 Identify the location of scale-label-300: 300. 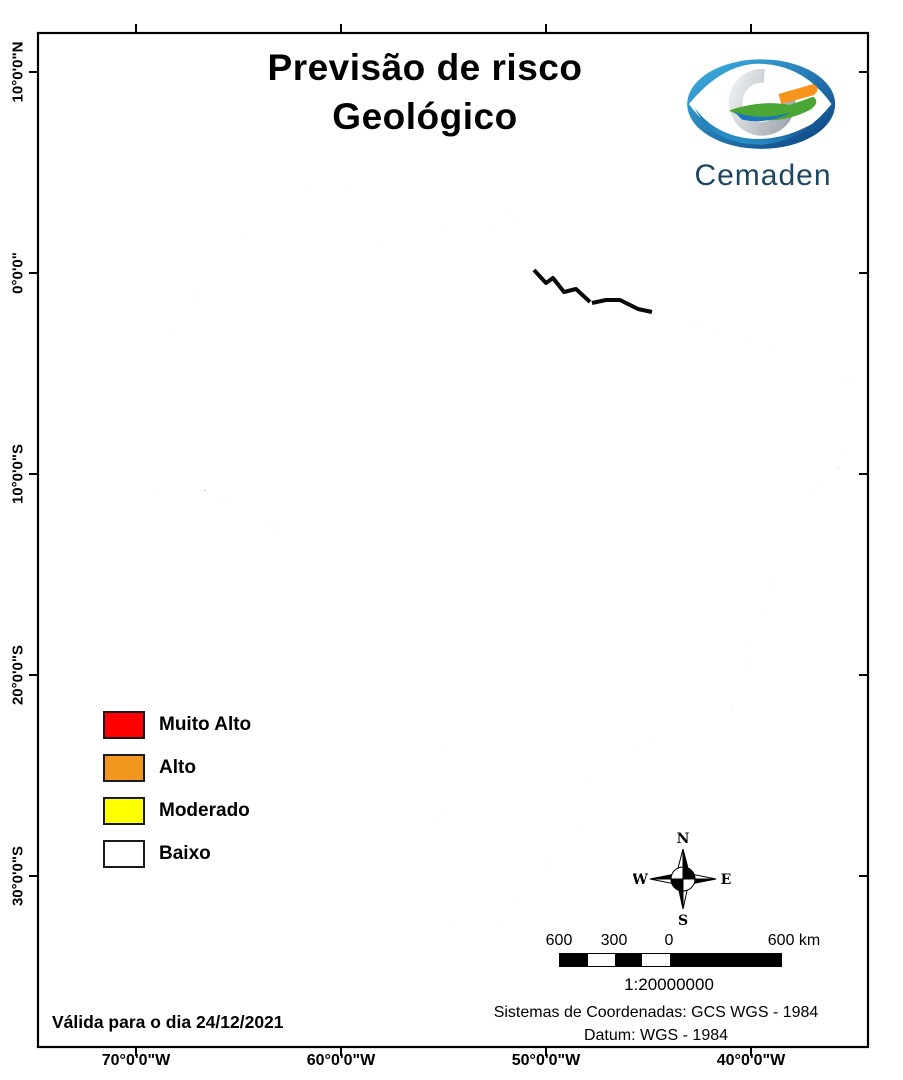
(614, 940).